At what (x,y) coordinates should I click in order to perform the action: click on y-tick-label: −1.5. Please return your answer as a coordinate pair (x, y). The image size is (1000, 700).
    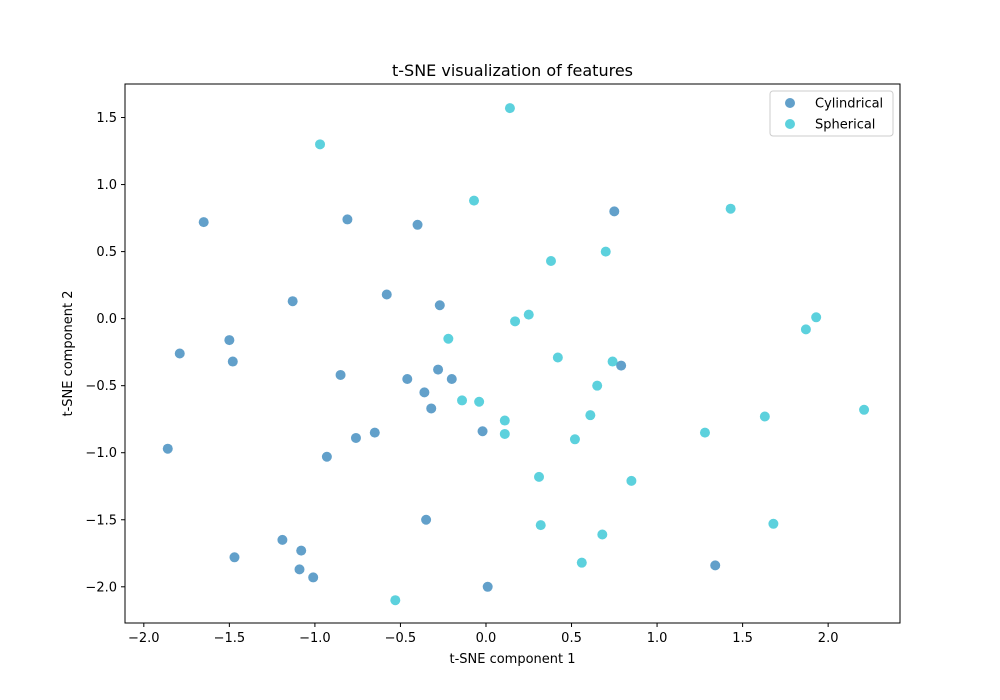
    Looking at the image, I should click on (101, 520).